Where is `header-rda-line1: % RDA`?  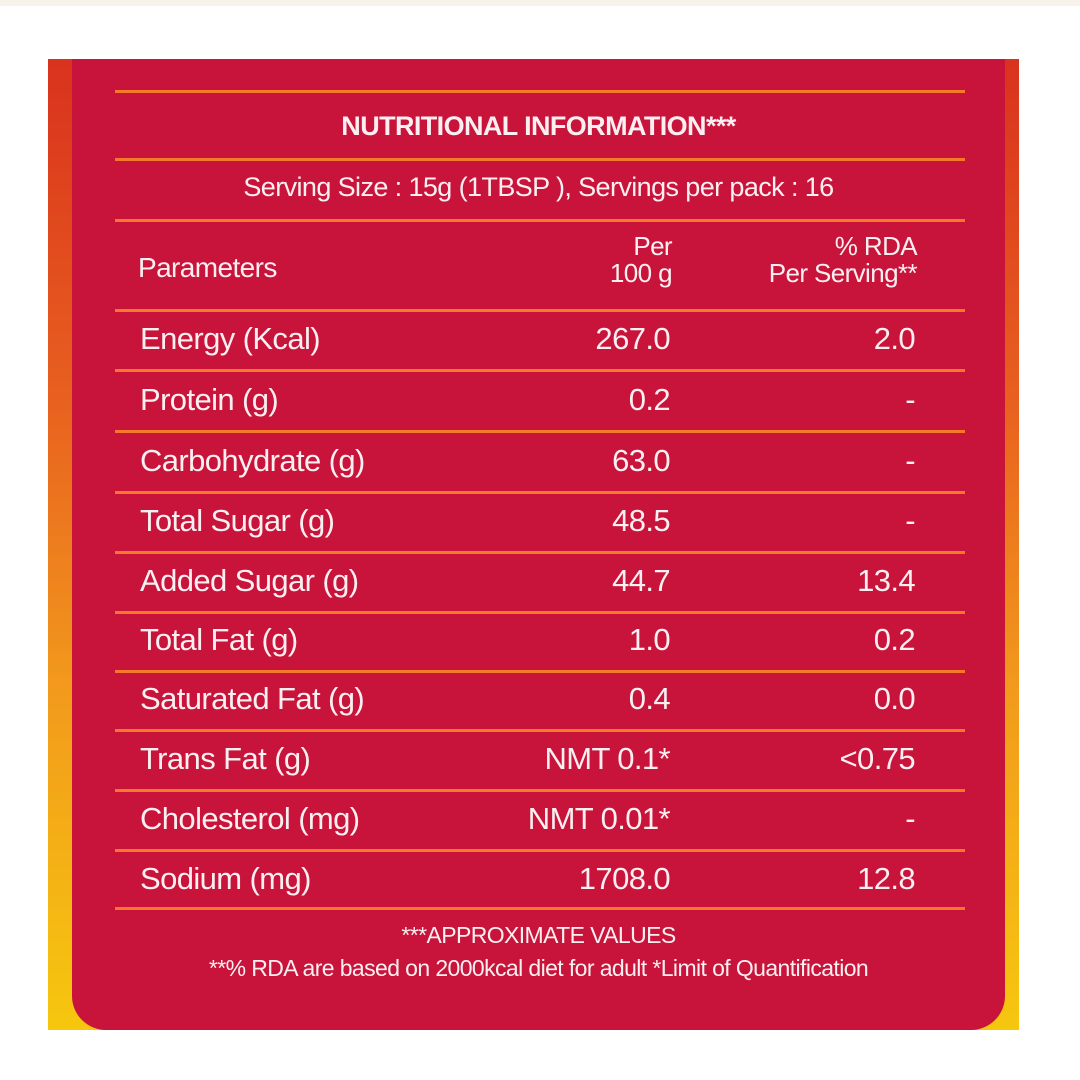
header-rda-line1: % RDA is located at coordinates (876, 246).